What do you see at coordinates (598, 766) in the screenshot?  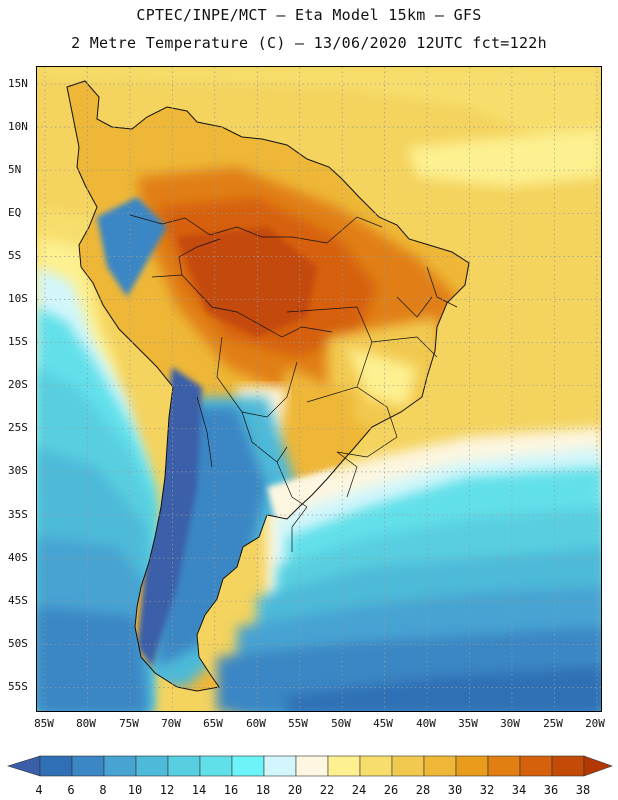 I see `colorbar-arrow-right` at bounding box center [598, 766].